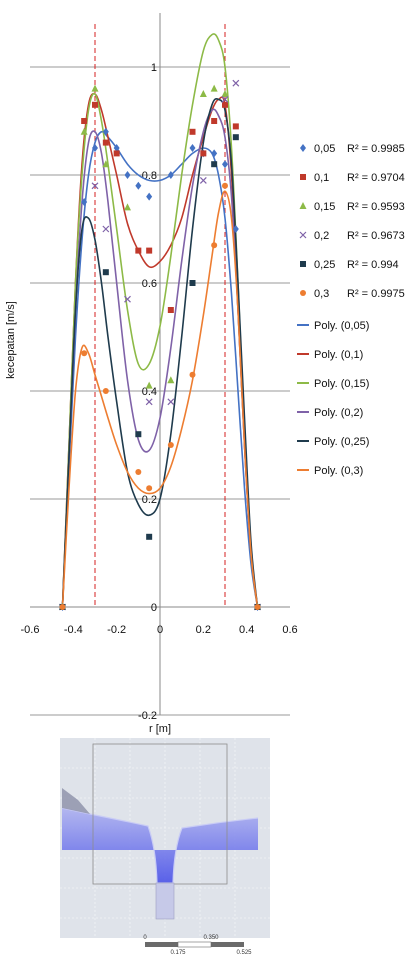 The width and height of the screenshot is (413, 978). I want to click on sim-water-body, so click(160, 845).